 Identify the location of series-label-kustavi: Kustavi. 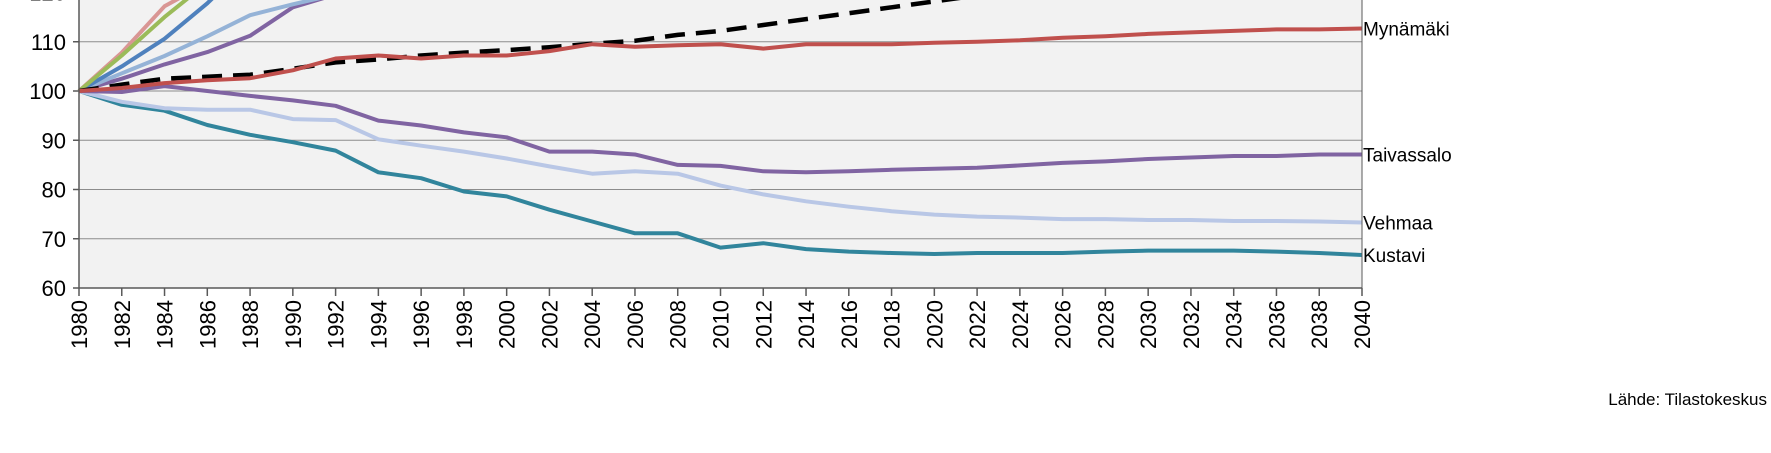
(1394, 256).